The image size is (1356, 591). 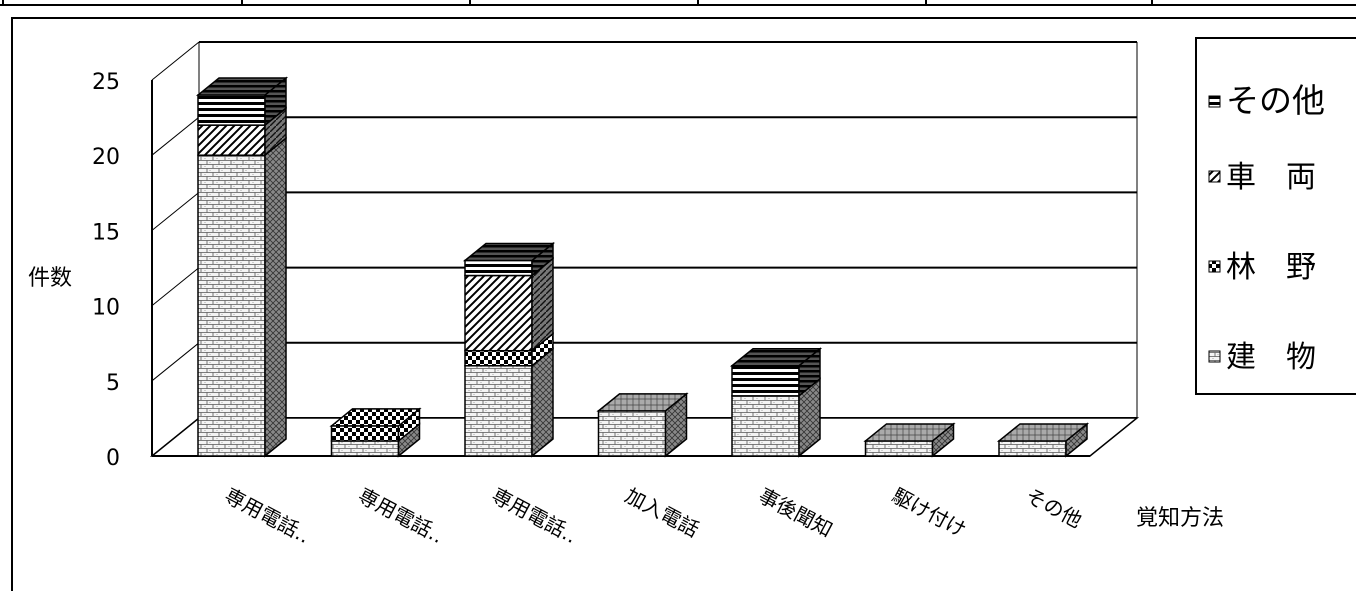 I want to click on x-tick-label: 加入電話, so click(x=662, y=512).